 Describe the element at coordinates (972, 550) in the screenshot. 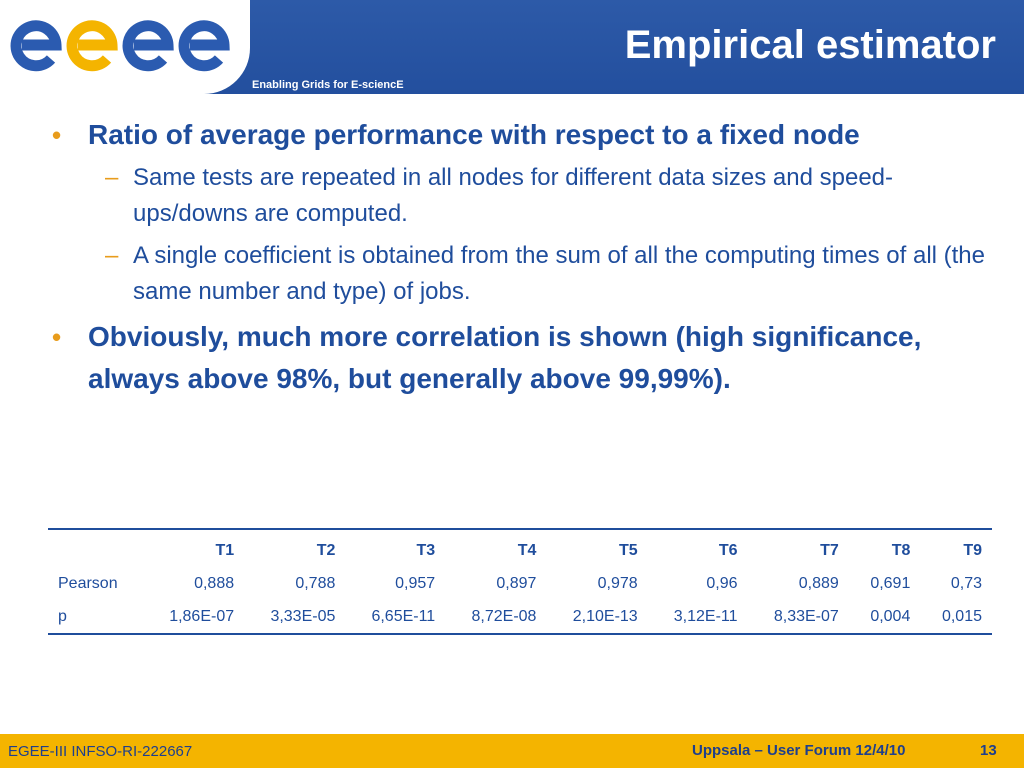

I see `table-header-cell: T9` at that location.